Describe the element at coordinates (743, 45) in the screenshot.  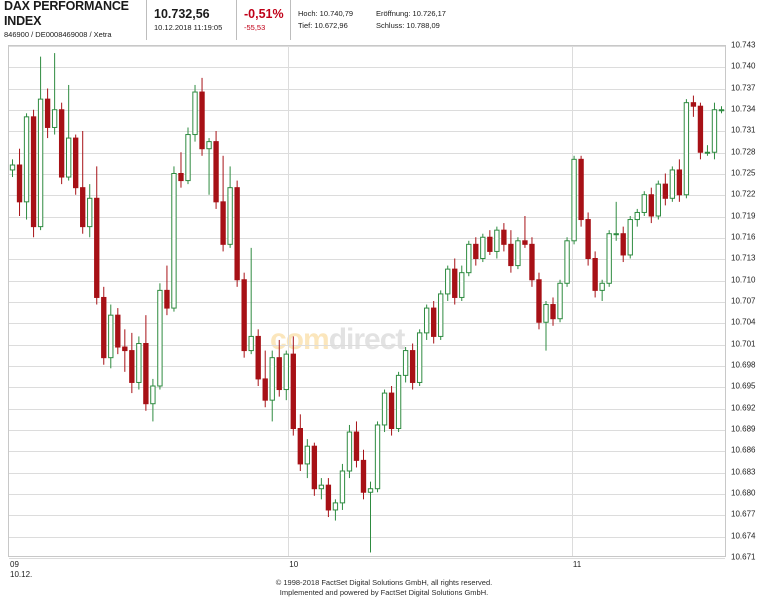
I see `y-axis-tick-label: 10.743` at that location.